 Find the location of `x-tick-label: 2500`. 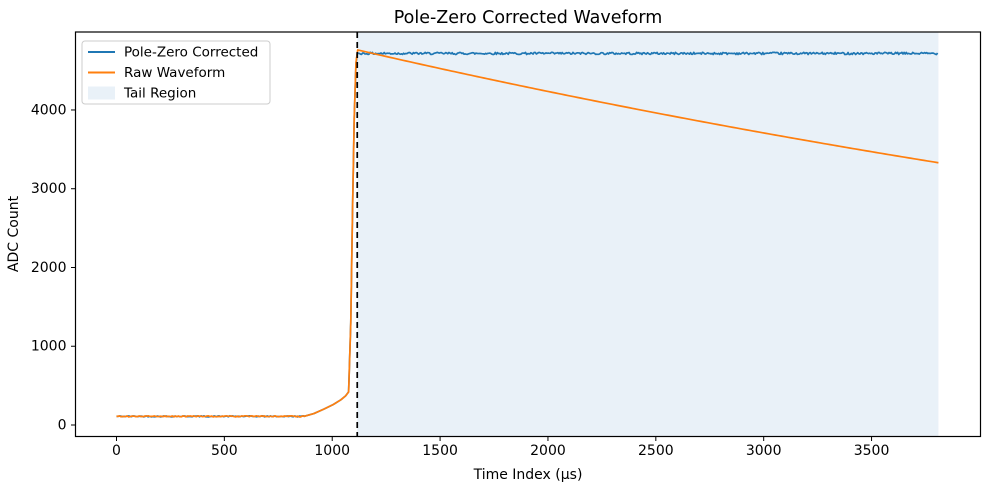

x-tick-label: 2500 is located at coordinates (656, 451).